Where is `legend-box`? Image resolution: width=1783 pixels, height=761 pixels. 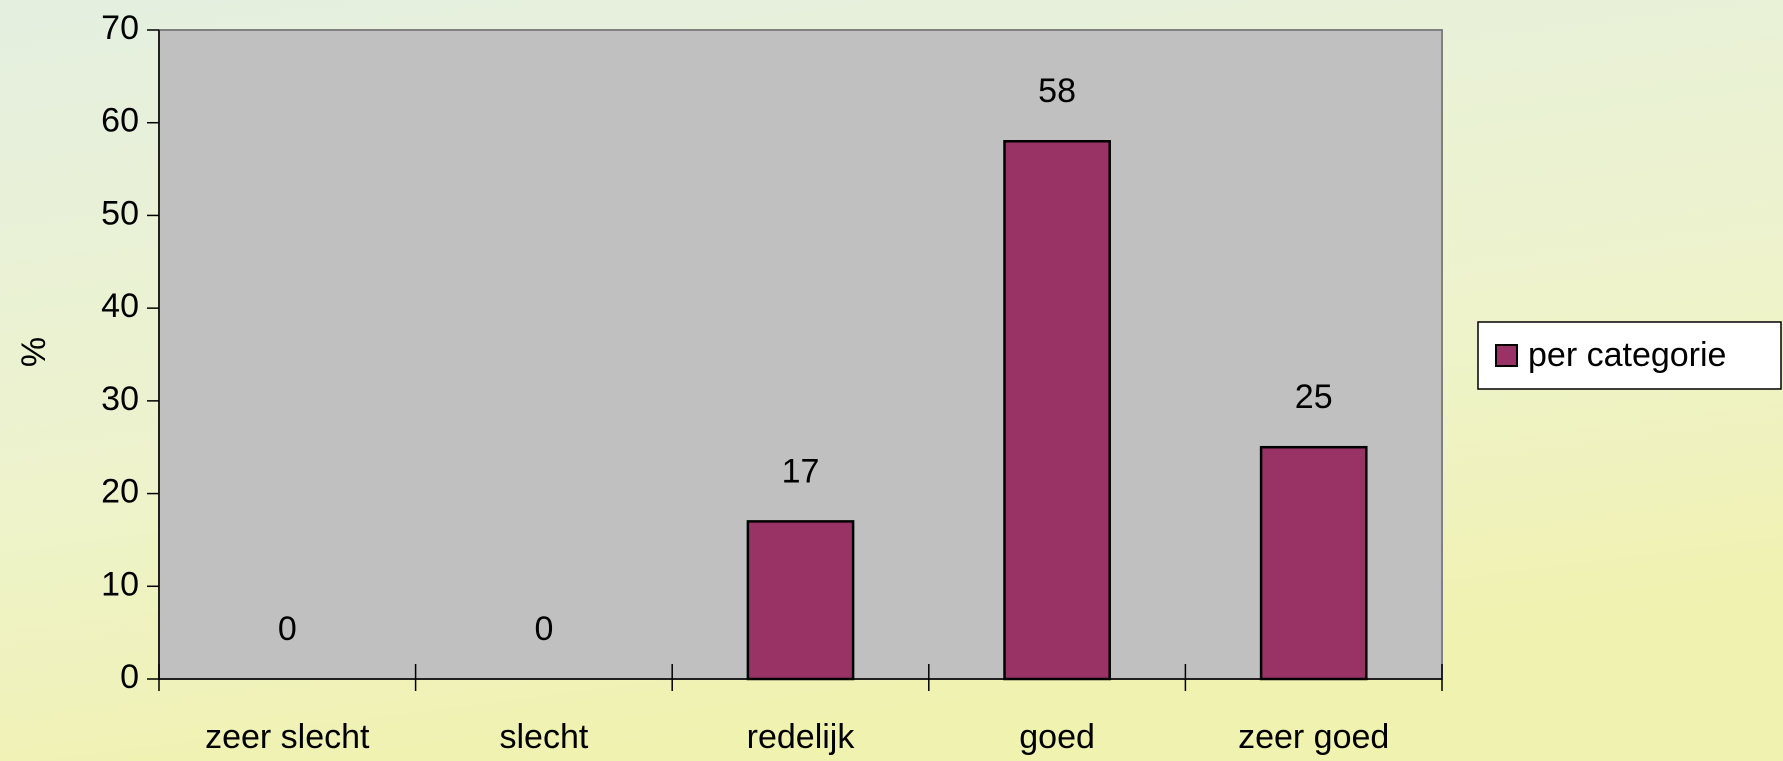
legend-box is located at coordinates (1629, 355).